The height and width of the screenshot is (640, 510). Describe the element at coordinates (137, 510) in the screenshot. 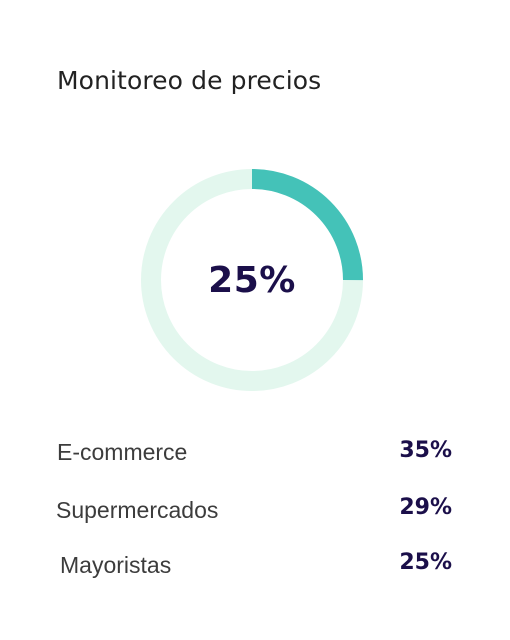

I see `breakdown-label: Supermercados` at that location.